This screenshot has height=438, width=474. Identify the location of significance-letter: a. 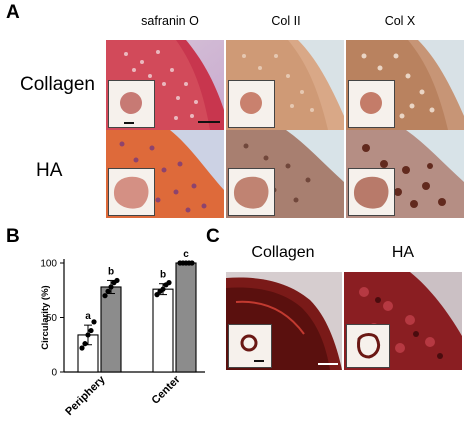
(88, 316).